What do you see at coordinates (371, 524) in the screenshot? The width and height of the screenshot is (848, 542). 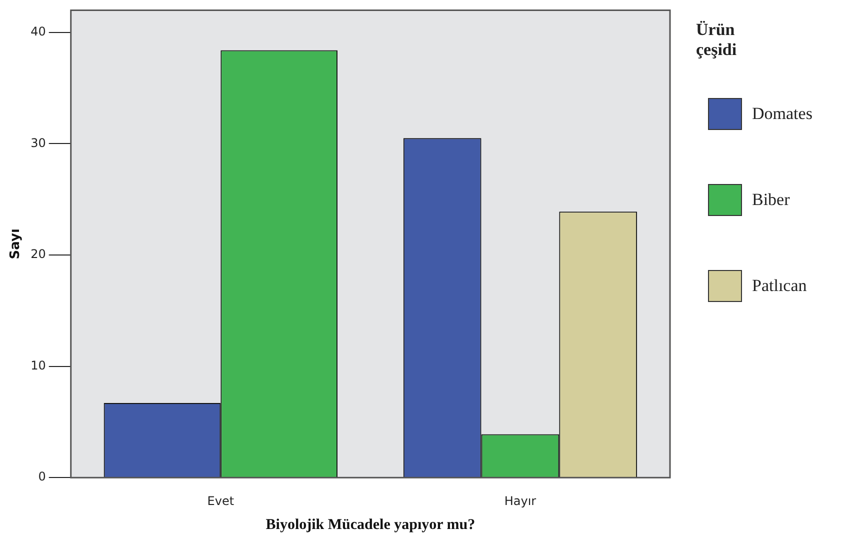 I see `x-axis-title: Biyolojik Mücadele yapıyor mu?` at bounding box center [371, 524].